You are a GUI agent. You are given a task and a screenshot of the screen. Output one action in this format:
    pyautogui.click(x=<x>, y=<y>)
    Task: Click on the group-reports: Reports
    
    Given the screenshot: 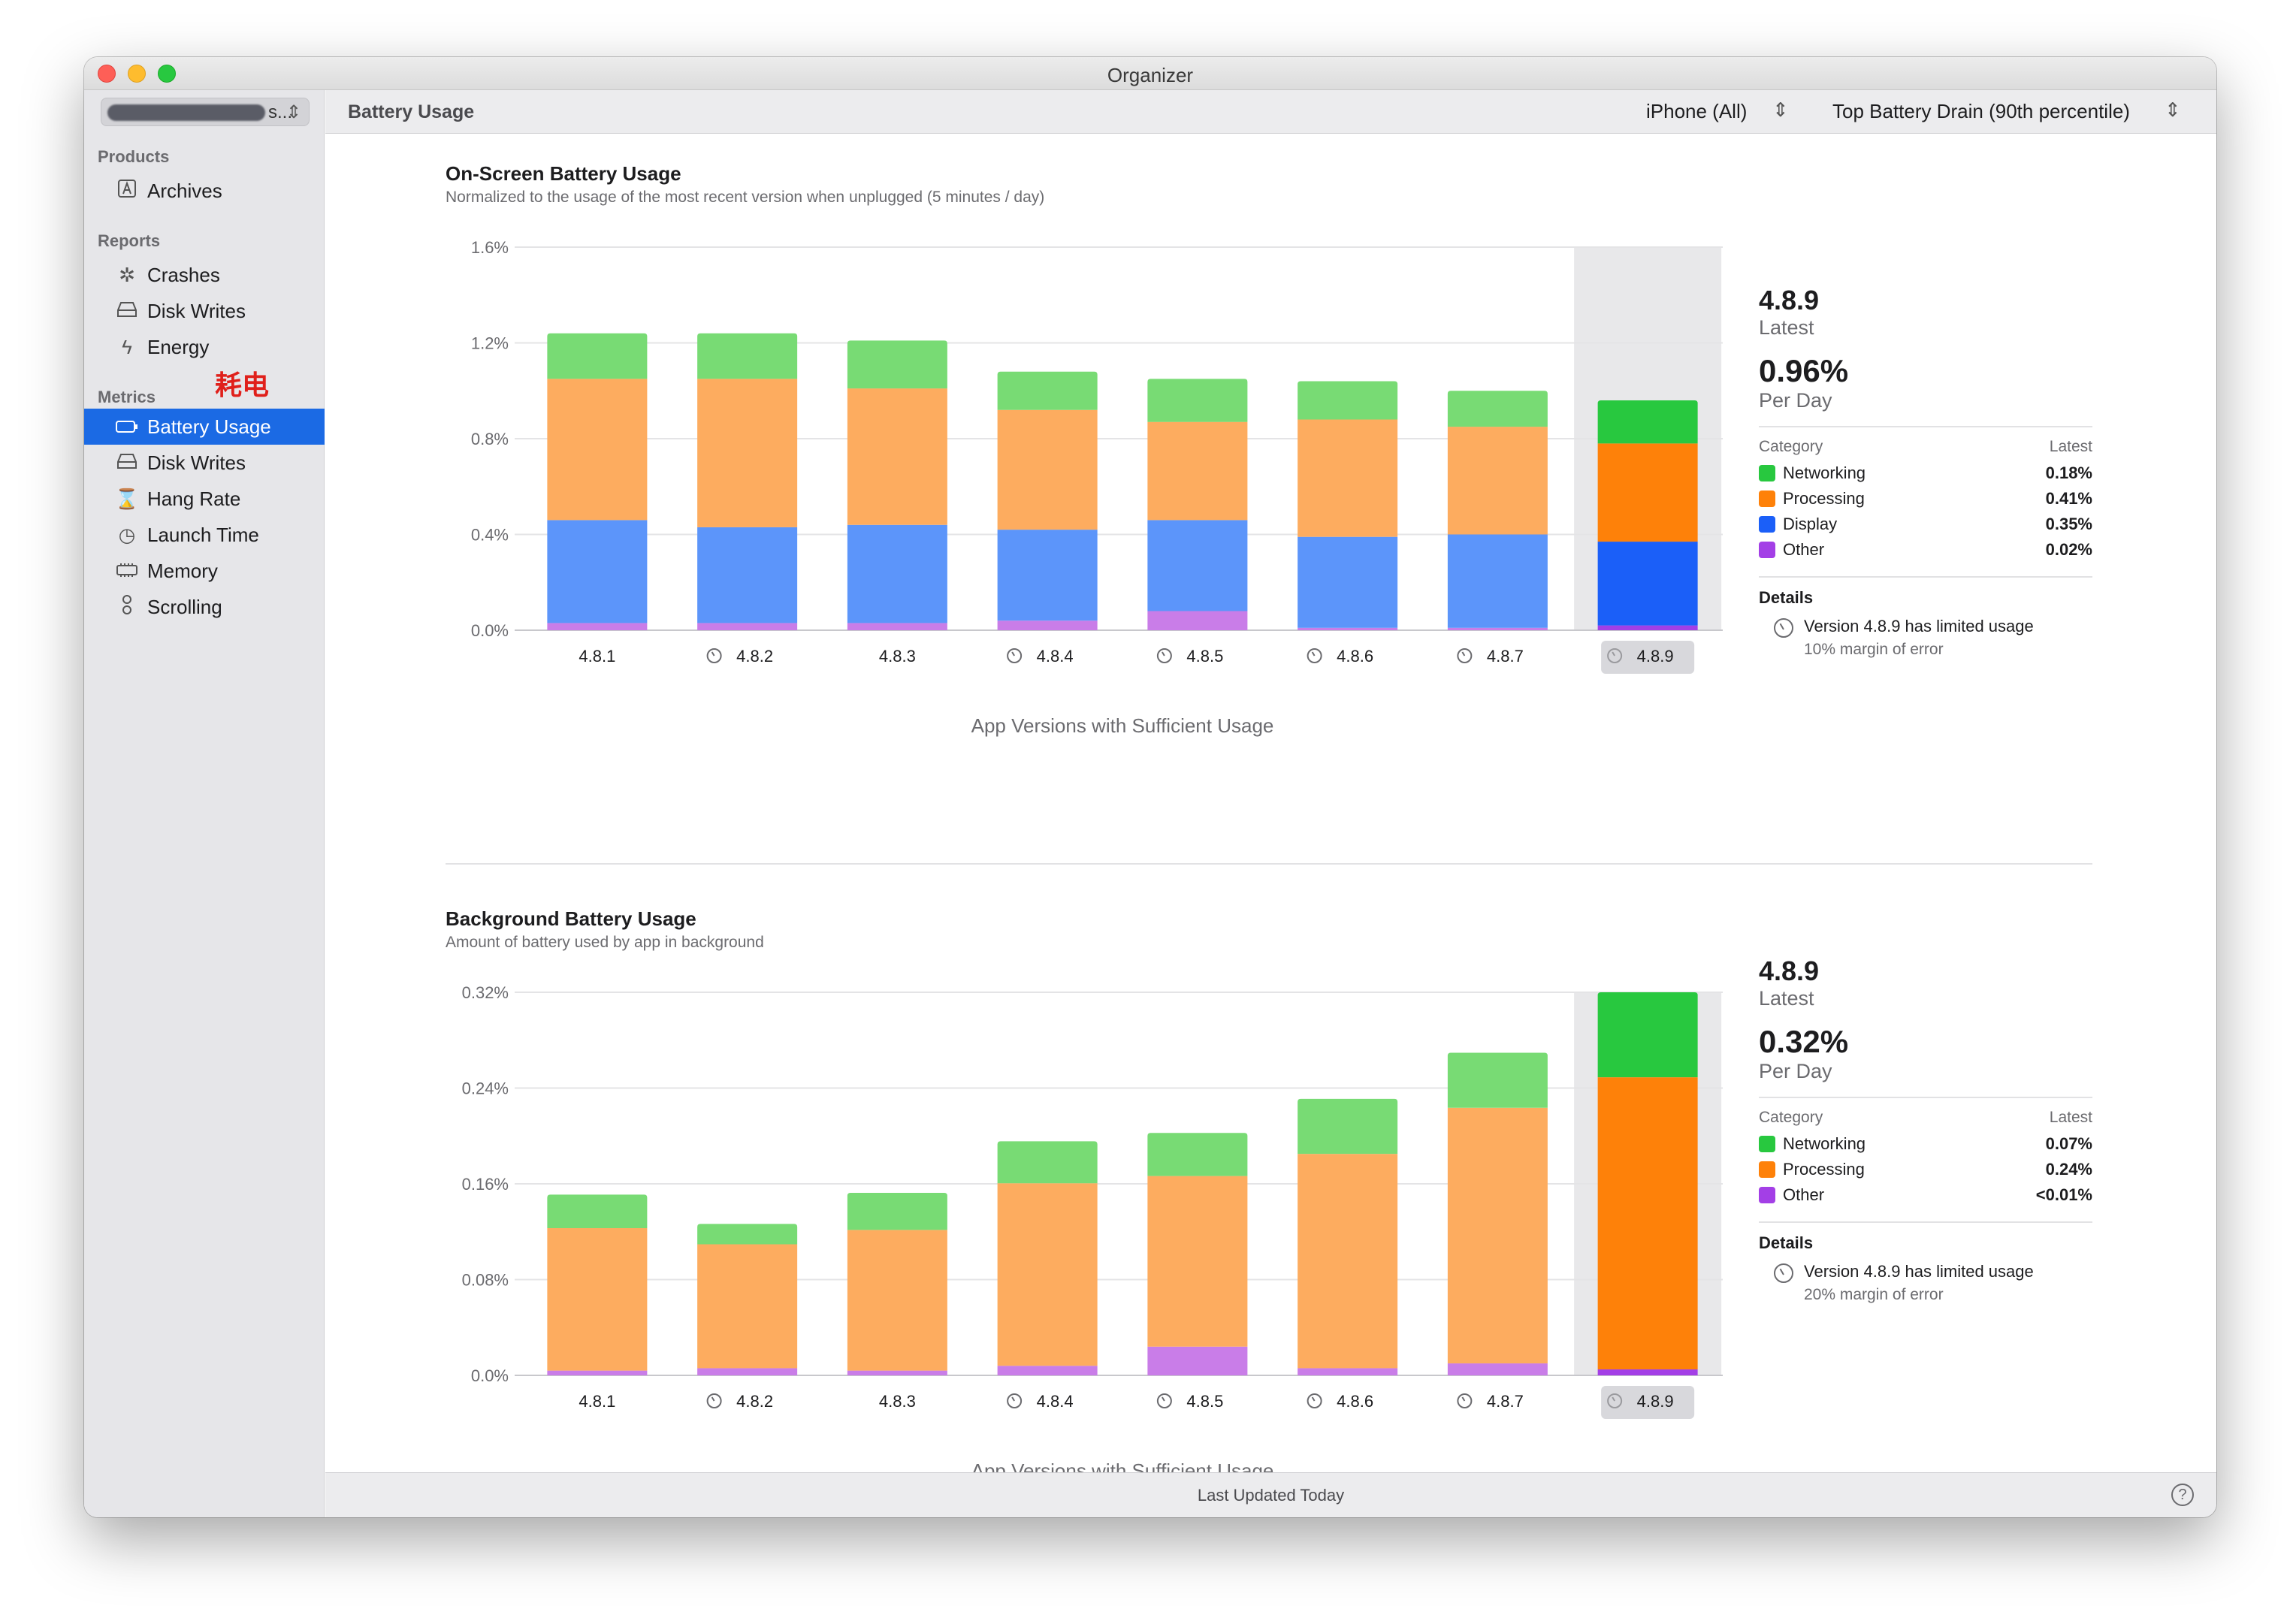 What is the action you would take?
    pyautogui.click(x=129, y=240)
    